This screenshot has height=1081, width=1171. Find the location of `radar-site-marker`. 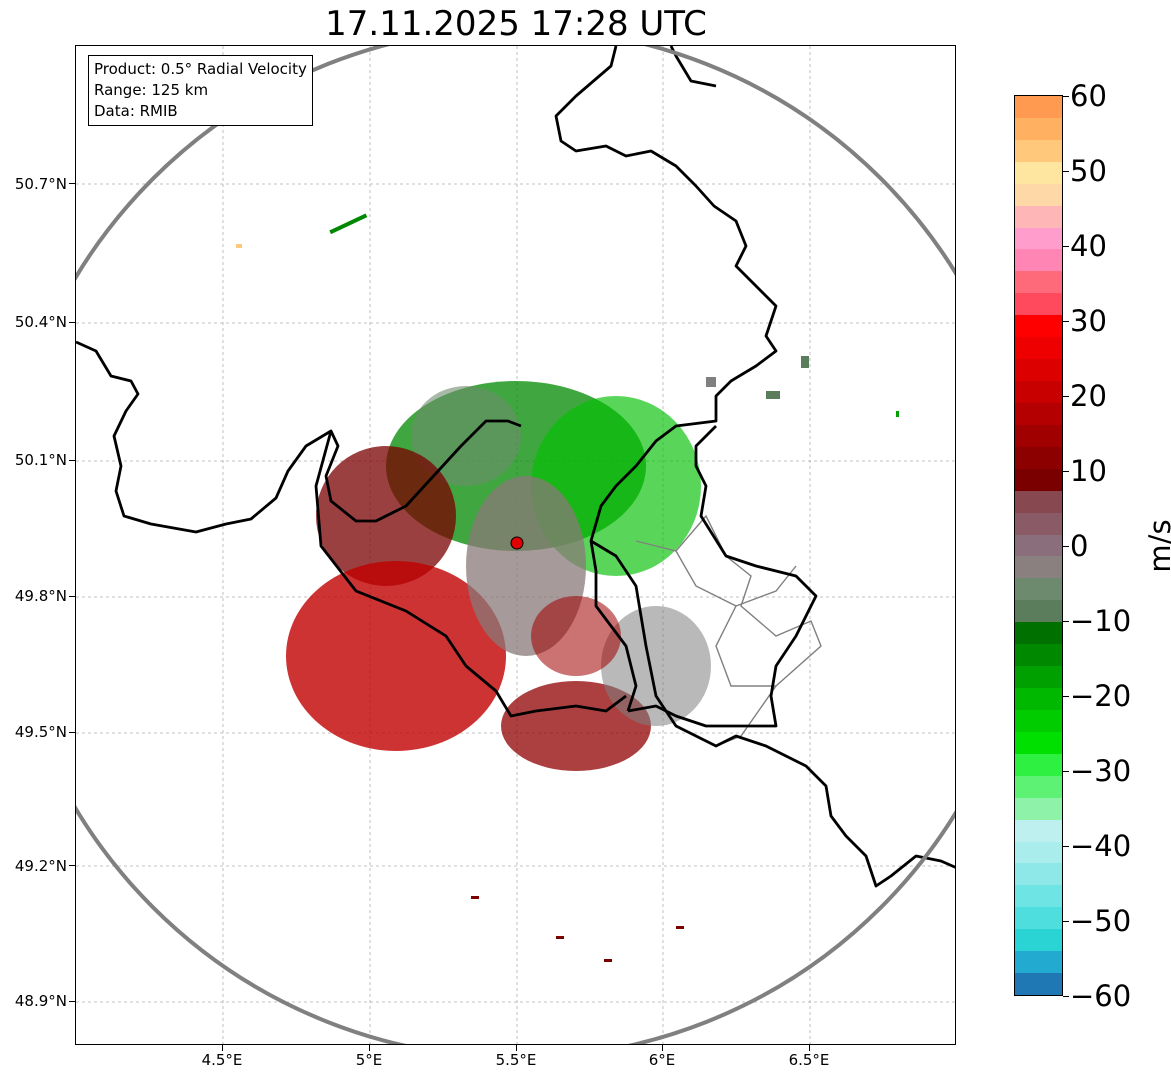

radar-site-marker is located at coordinates (517, 543).